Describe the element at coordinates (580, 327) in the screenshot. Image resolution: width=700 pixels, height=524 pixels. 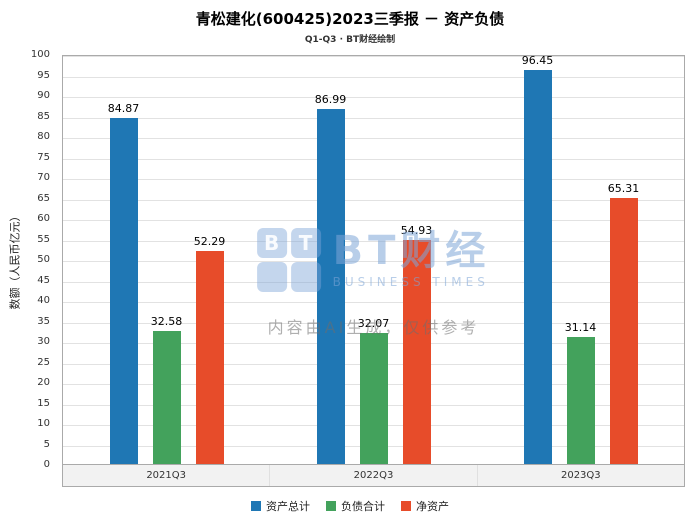
I see `bar-value-label: 31.14` at that location.